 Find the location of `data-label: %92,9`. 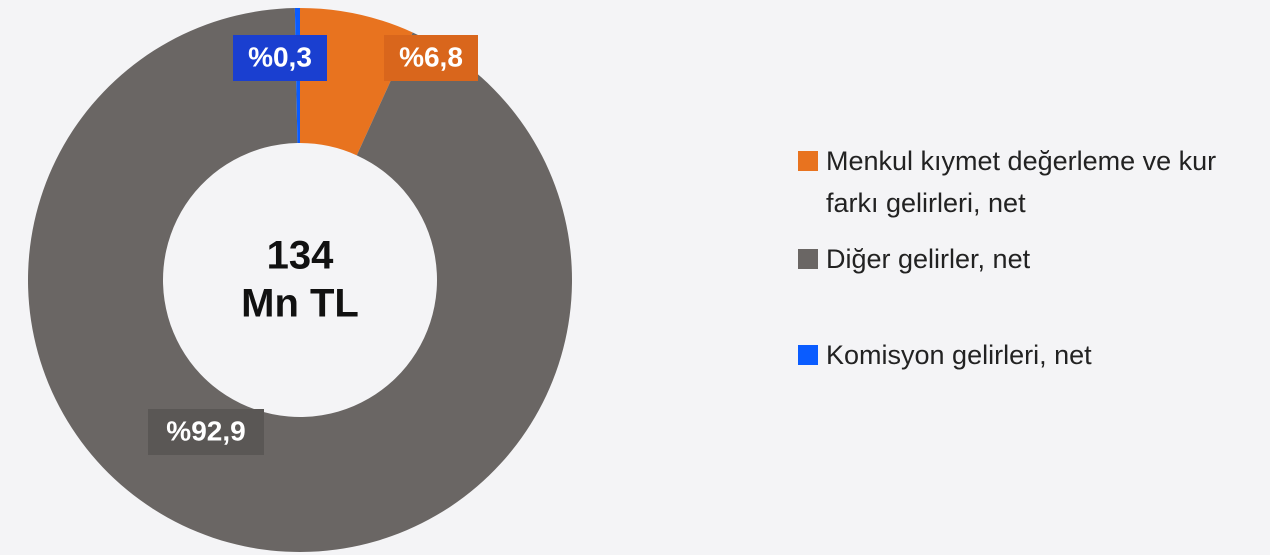

data-label: %92,9 is located at coordinates (205, 430).